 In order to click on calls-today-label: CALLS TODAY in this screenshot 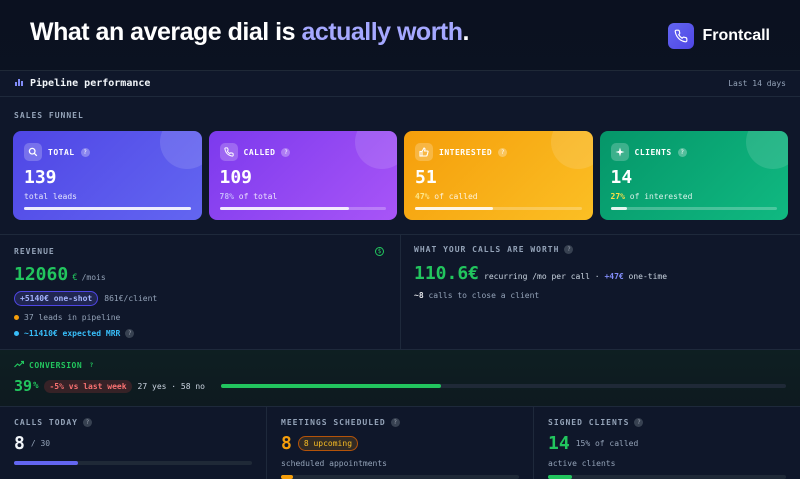, I will do `click(46, 422)`.